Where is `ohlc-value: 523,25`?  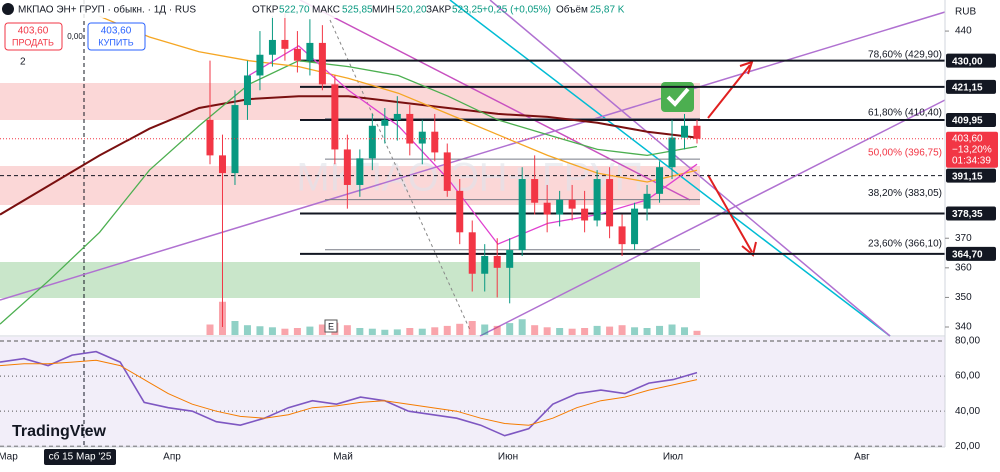 ohlc-value: 523,25 is located at coordinates (467, 10).